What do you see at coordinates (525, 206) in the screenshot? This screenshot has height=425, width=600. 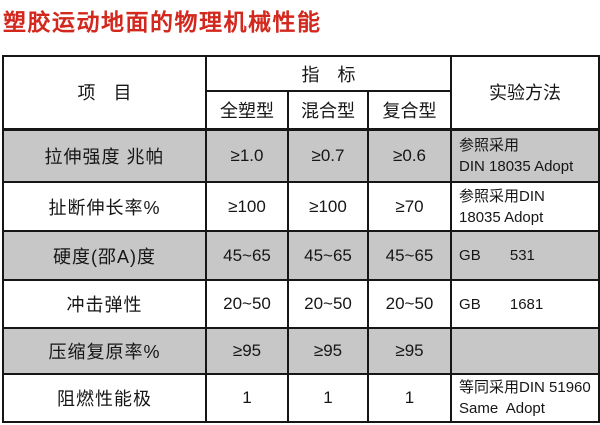 I see `cell-method: 参照采用DIN 18035 Adopt` at bounding box center [525, 206].